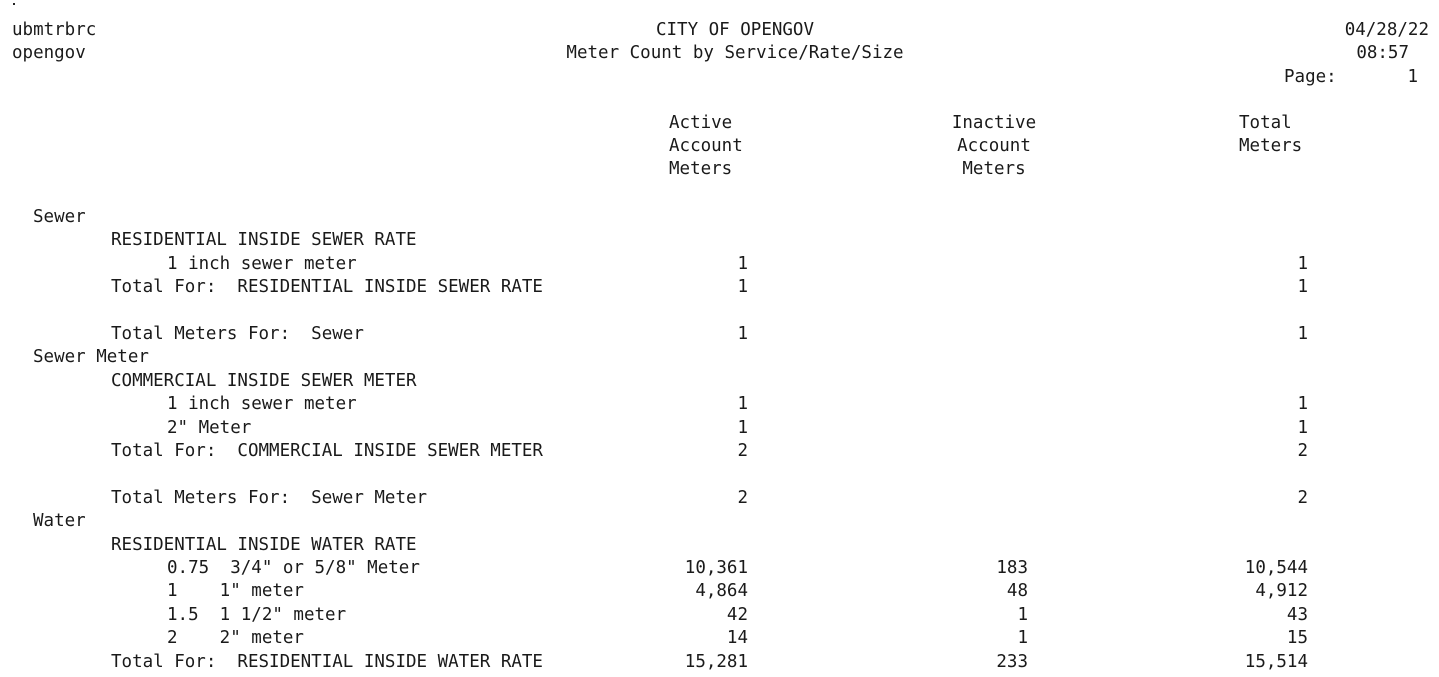 Image resolution: width=1439 pixels, height=677 pixels. What do you see at coordinates (209, 428) in the screenshot?
I see `row-label: 2" Meter` at bounding box center [209, 428].